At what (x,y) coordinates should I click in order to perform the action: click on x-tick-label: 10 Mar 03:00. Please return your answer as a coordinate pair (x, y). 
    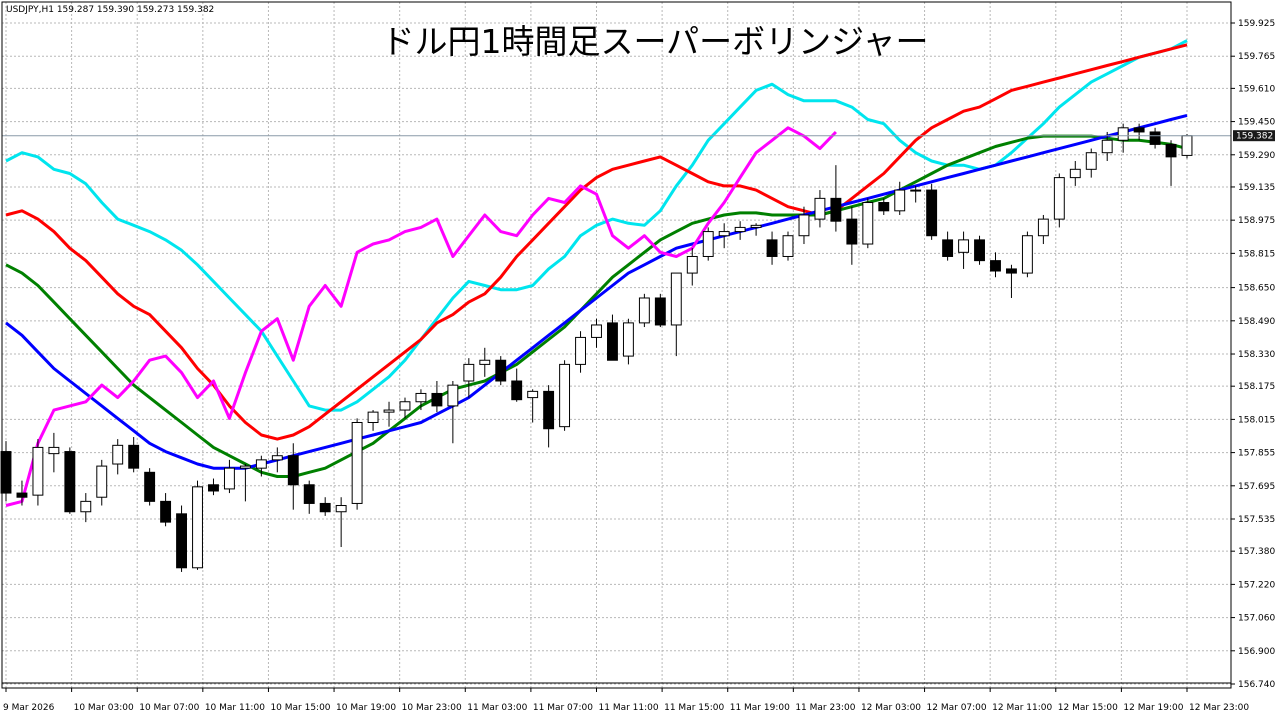
    Looking at the image, I should click on (104, 708).